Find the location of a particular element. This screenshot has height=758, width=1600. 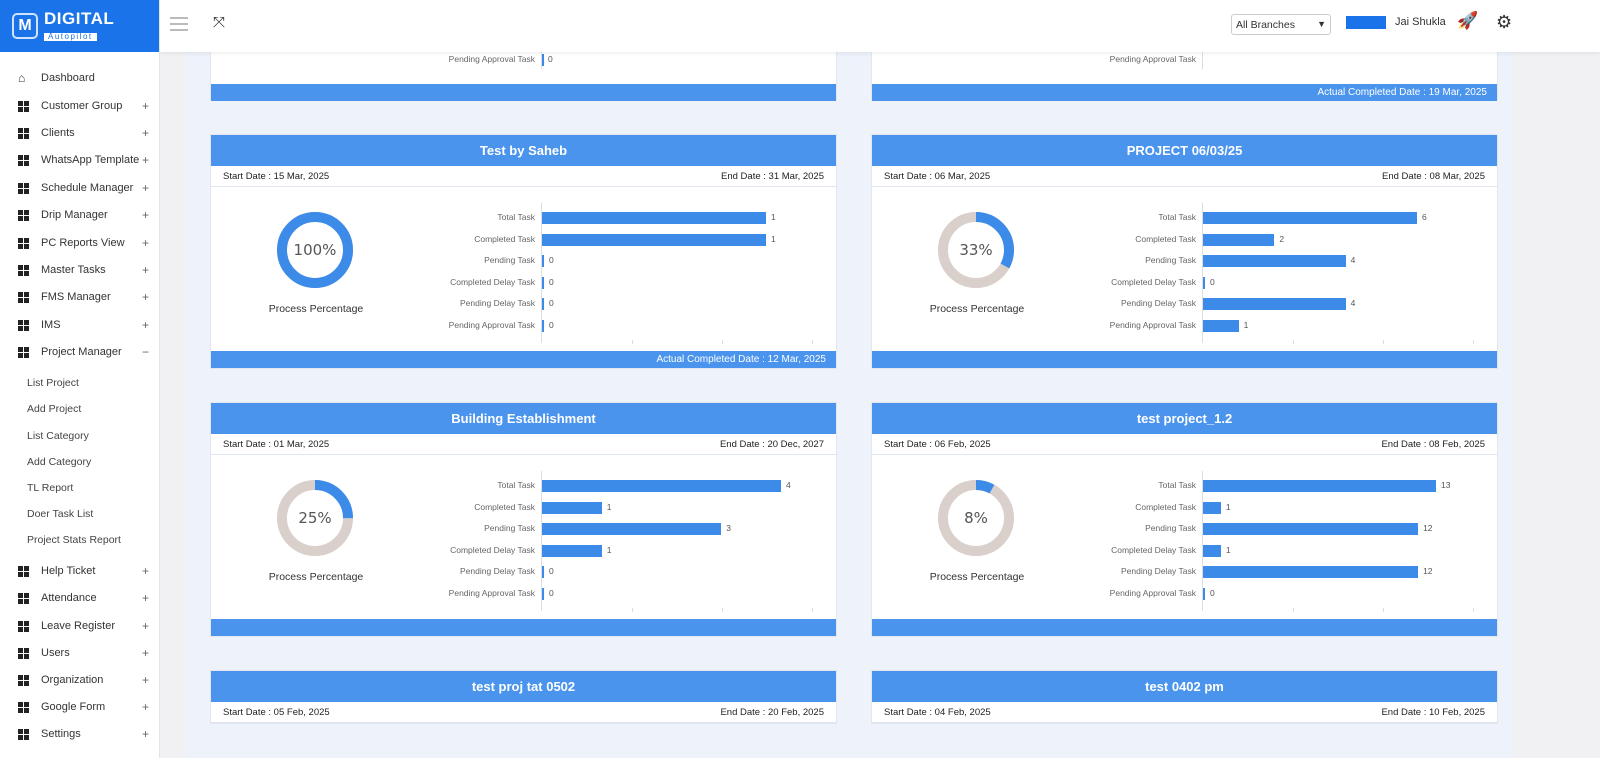

card-footer: Actual Completed Date : 19 Mar, 2025 is located at coordinates (1184, 92).